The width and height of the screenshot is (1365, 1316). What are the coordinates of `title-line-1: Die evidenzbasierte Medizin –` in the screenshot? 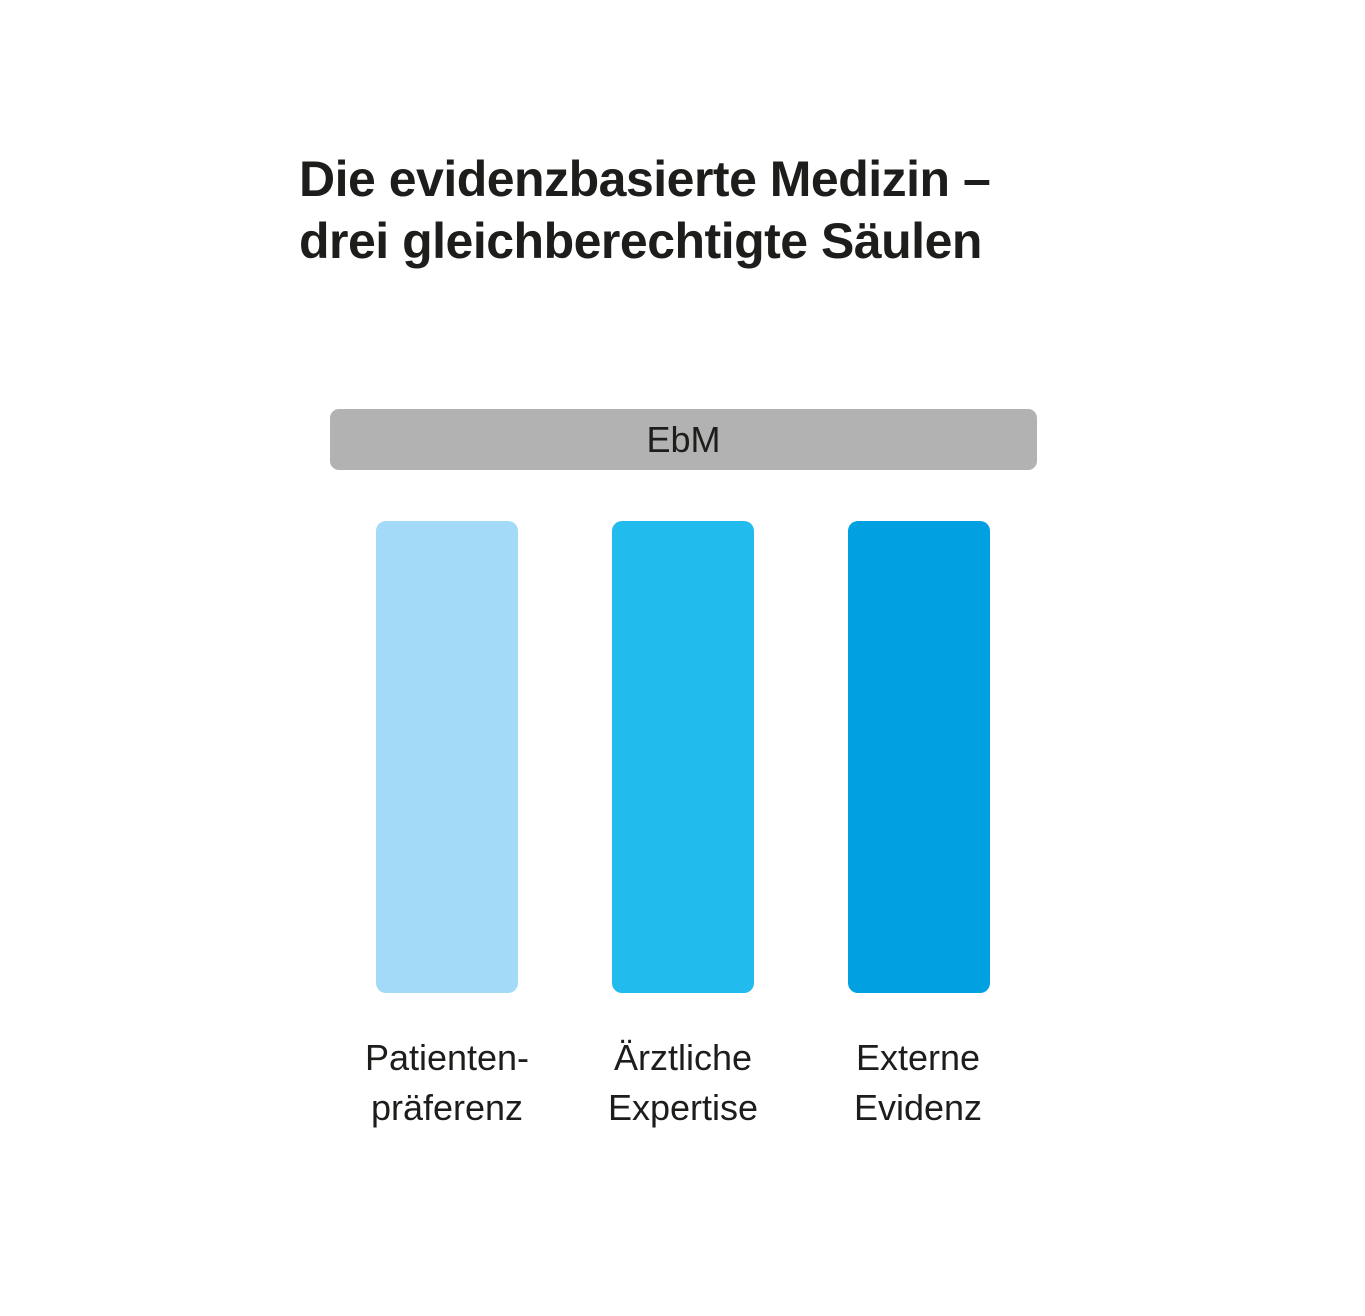 It's located at (645, 179).